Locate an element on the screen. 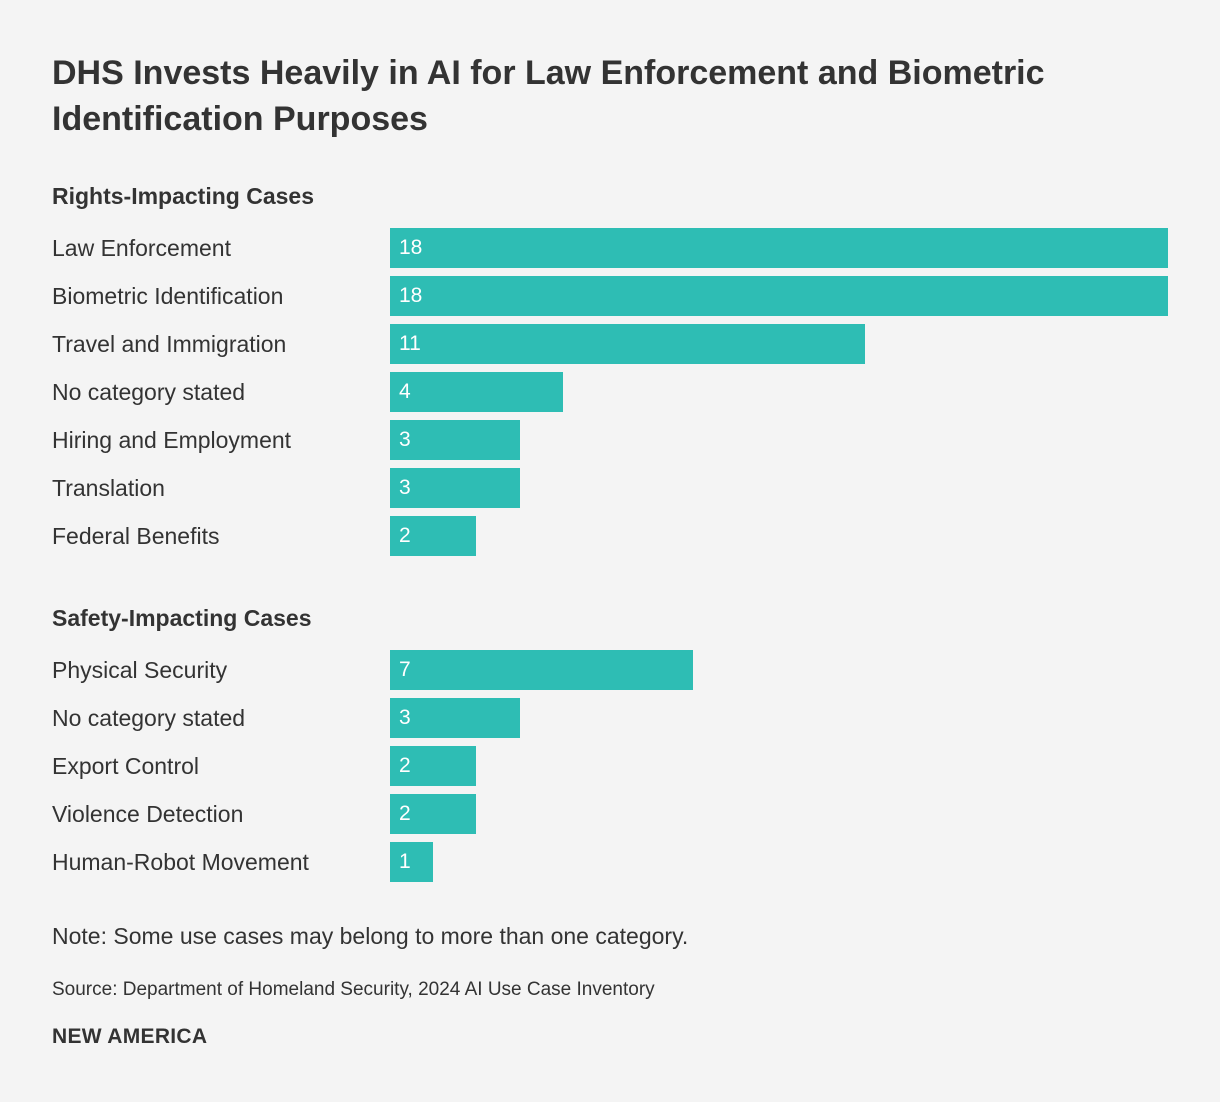  bar: 1 is located at coordinates (411, 862).